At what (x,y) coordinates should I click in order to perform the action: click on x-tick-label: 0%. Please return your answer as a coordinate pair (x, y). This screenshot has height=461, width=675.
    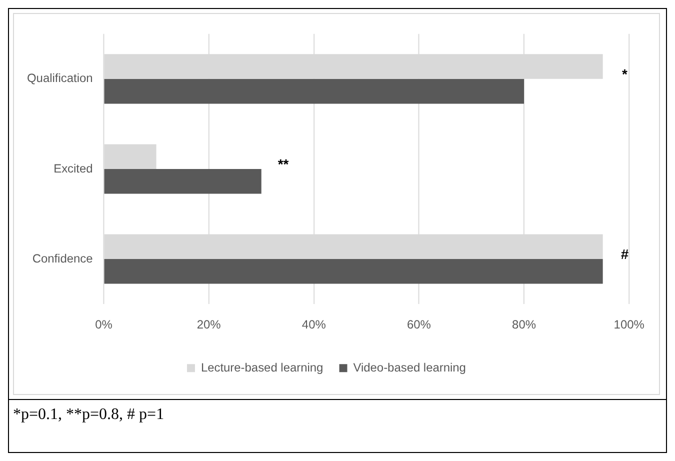
    Looking at the image, I should click on (104, 324).